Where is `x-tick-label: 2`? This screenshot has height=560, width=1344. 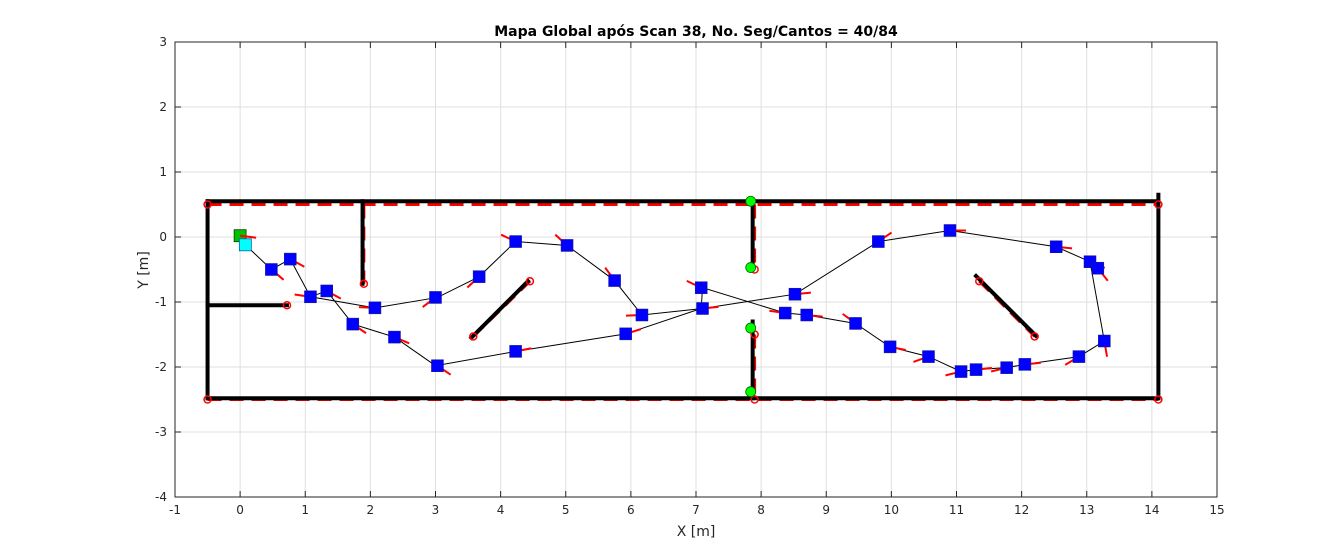 x-tick-label: 2 is located at coordinates (371, 510).